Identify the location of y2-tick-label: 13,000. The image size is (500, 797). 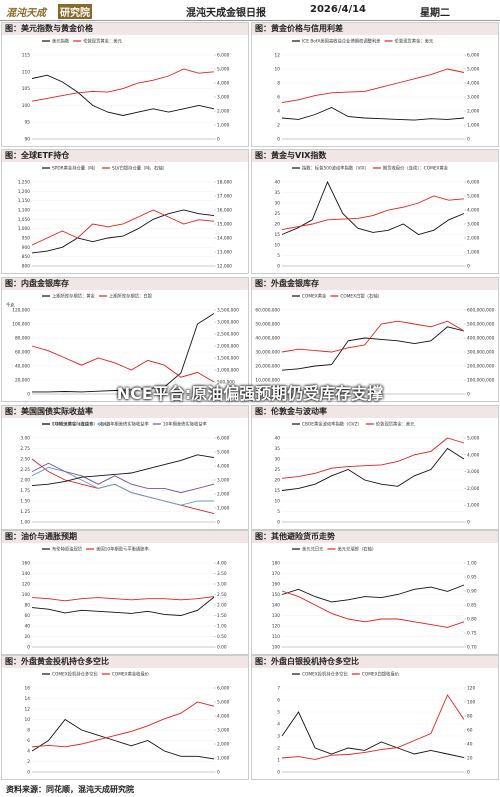
(224, 253).